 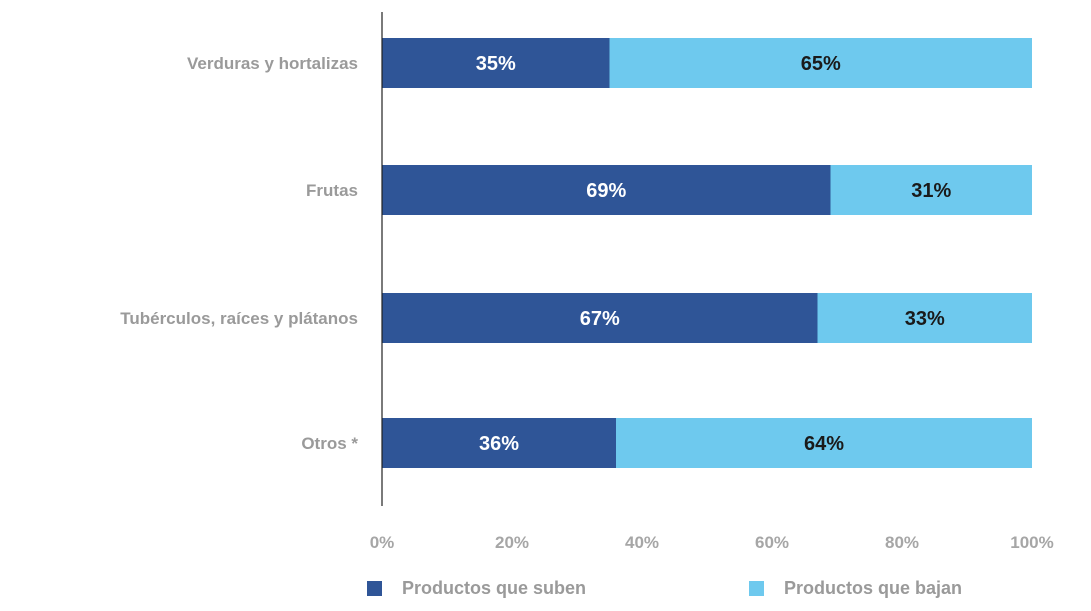 I want to click on data-label-tuberculos-raices-y-platanos-bajan: 33%, so click(x=925, y=319).